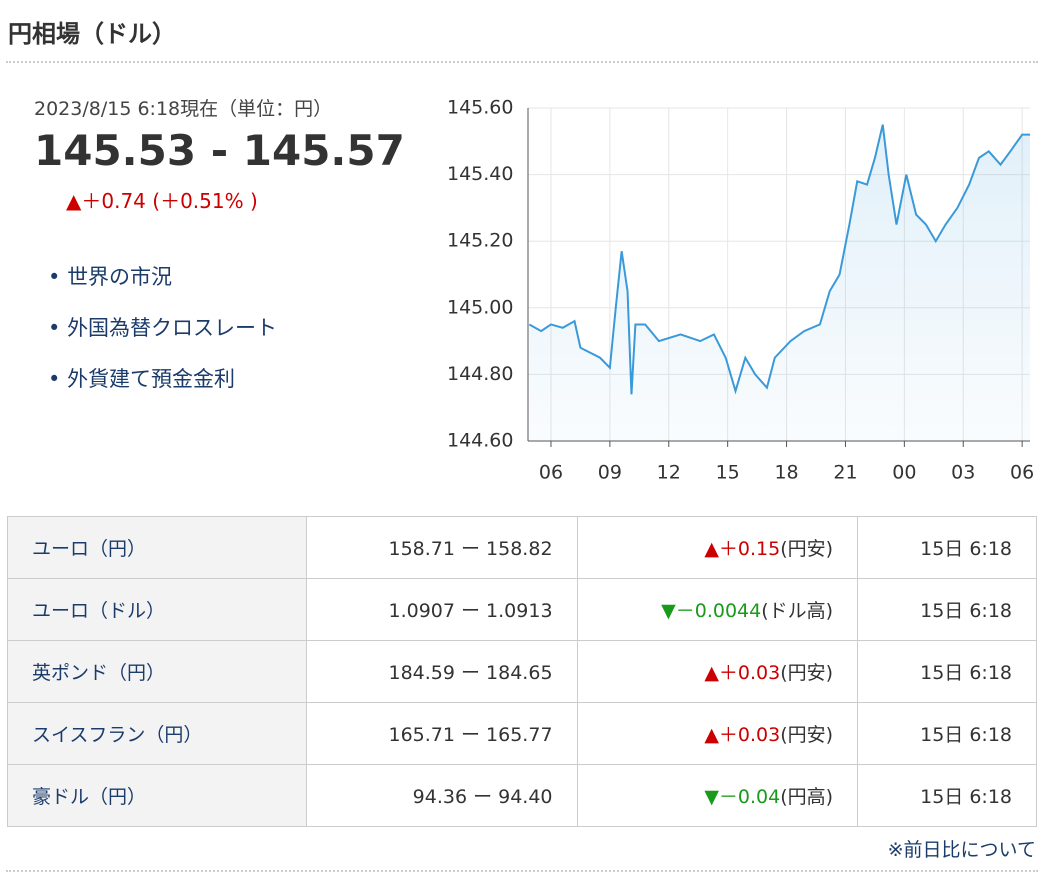 The height and width of the screenshot is (882, 1044). Describe the element at coordinates (442, 795) in the screenshot. I see `rate: 94.36 ー 94.40` at that location.